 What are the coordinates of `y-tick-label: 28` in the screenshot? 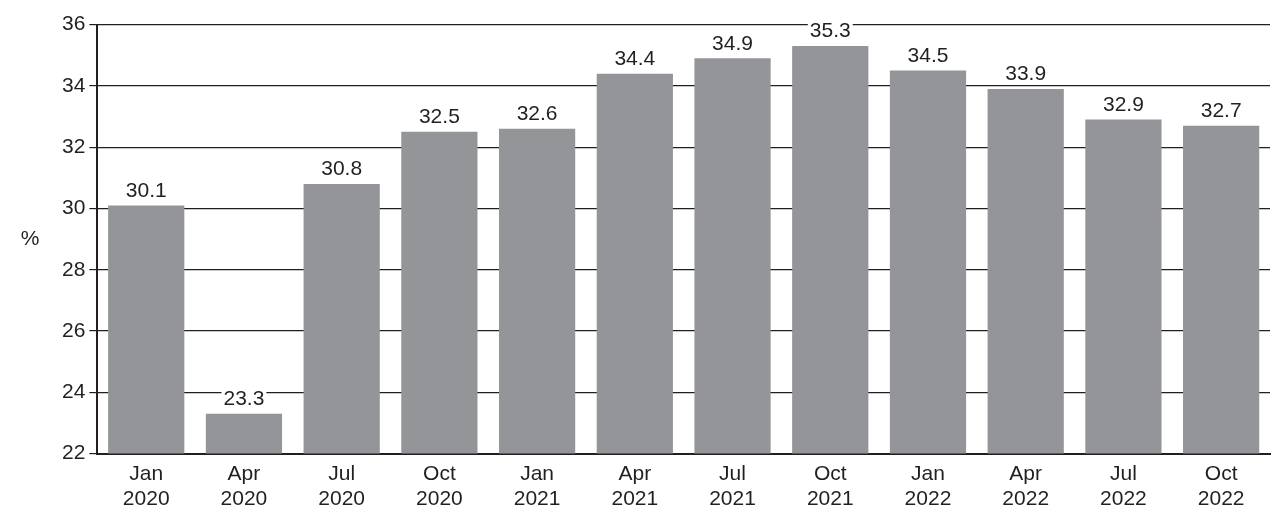 It's located at (74, 268).